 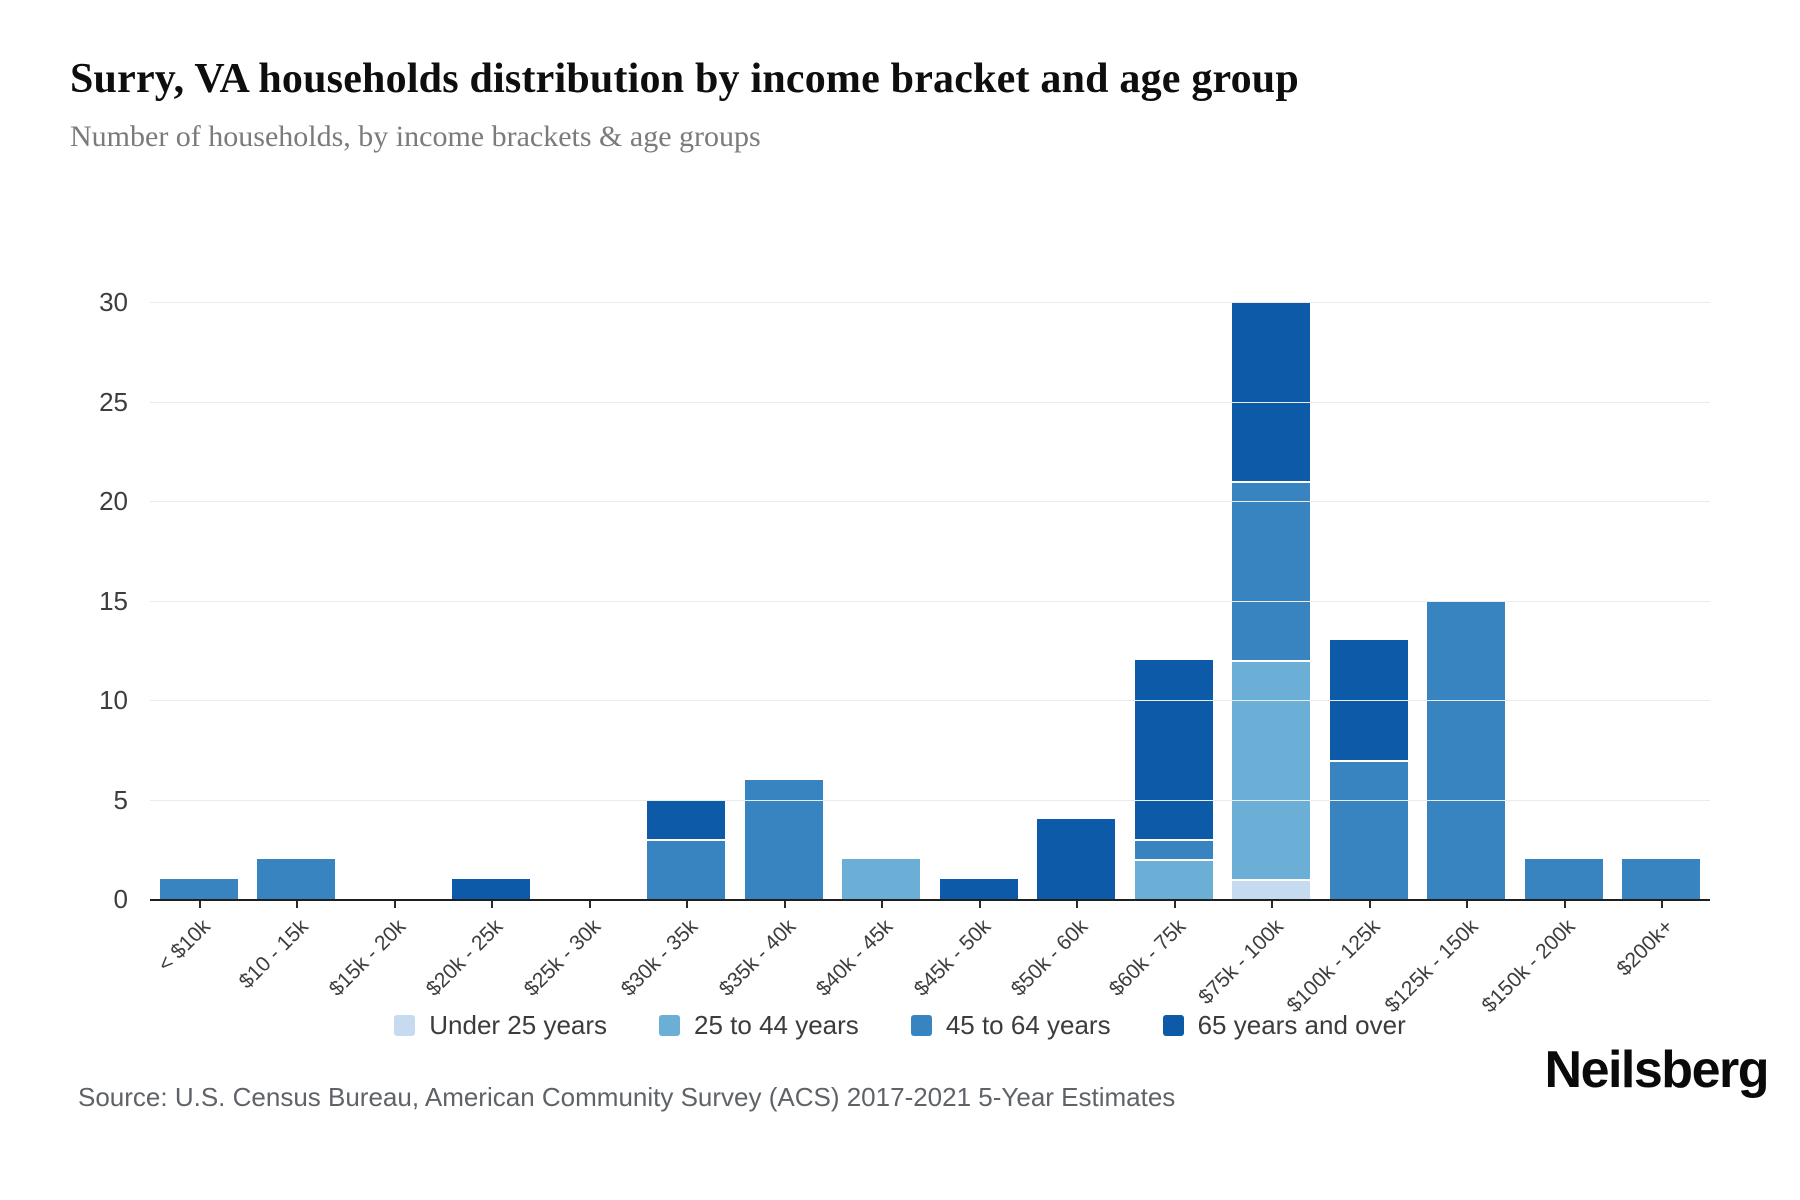 I want to click on stacked-bar-$200k+, so click(x=1661, y=879).